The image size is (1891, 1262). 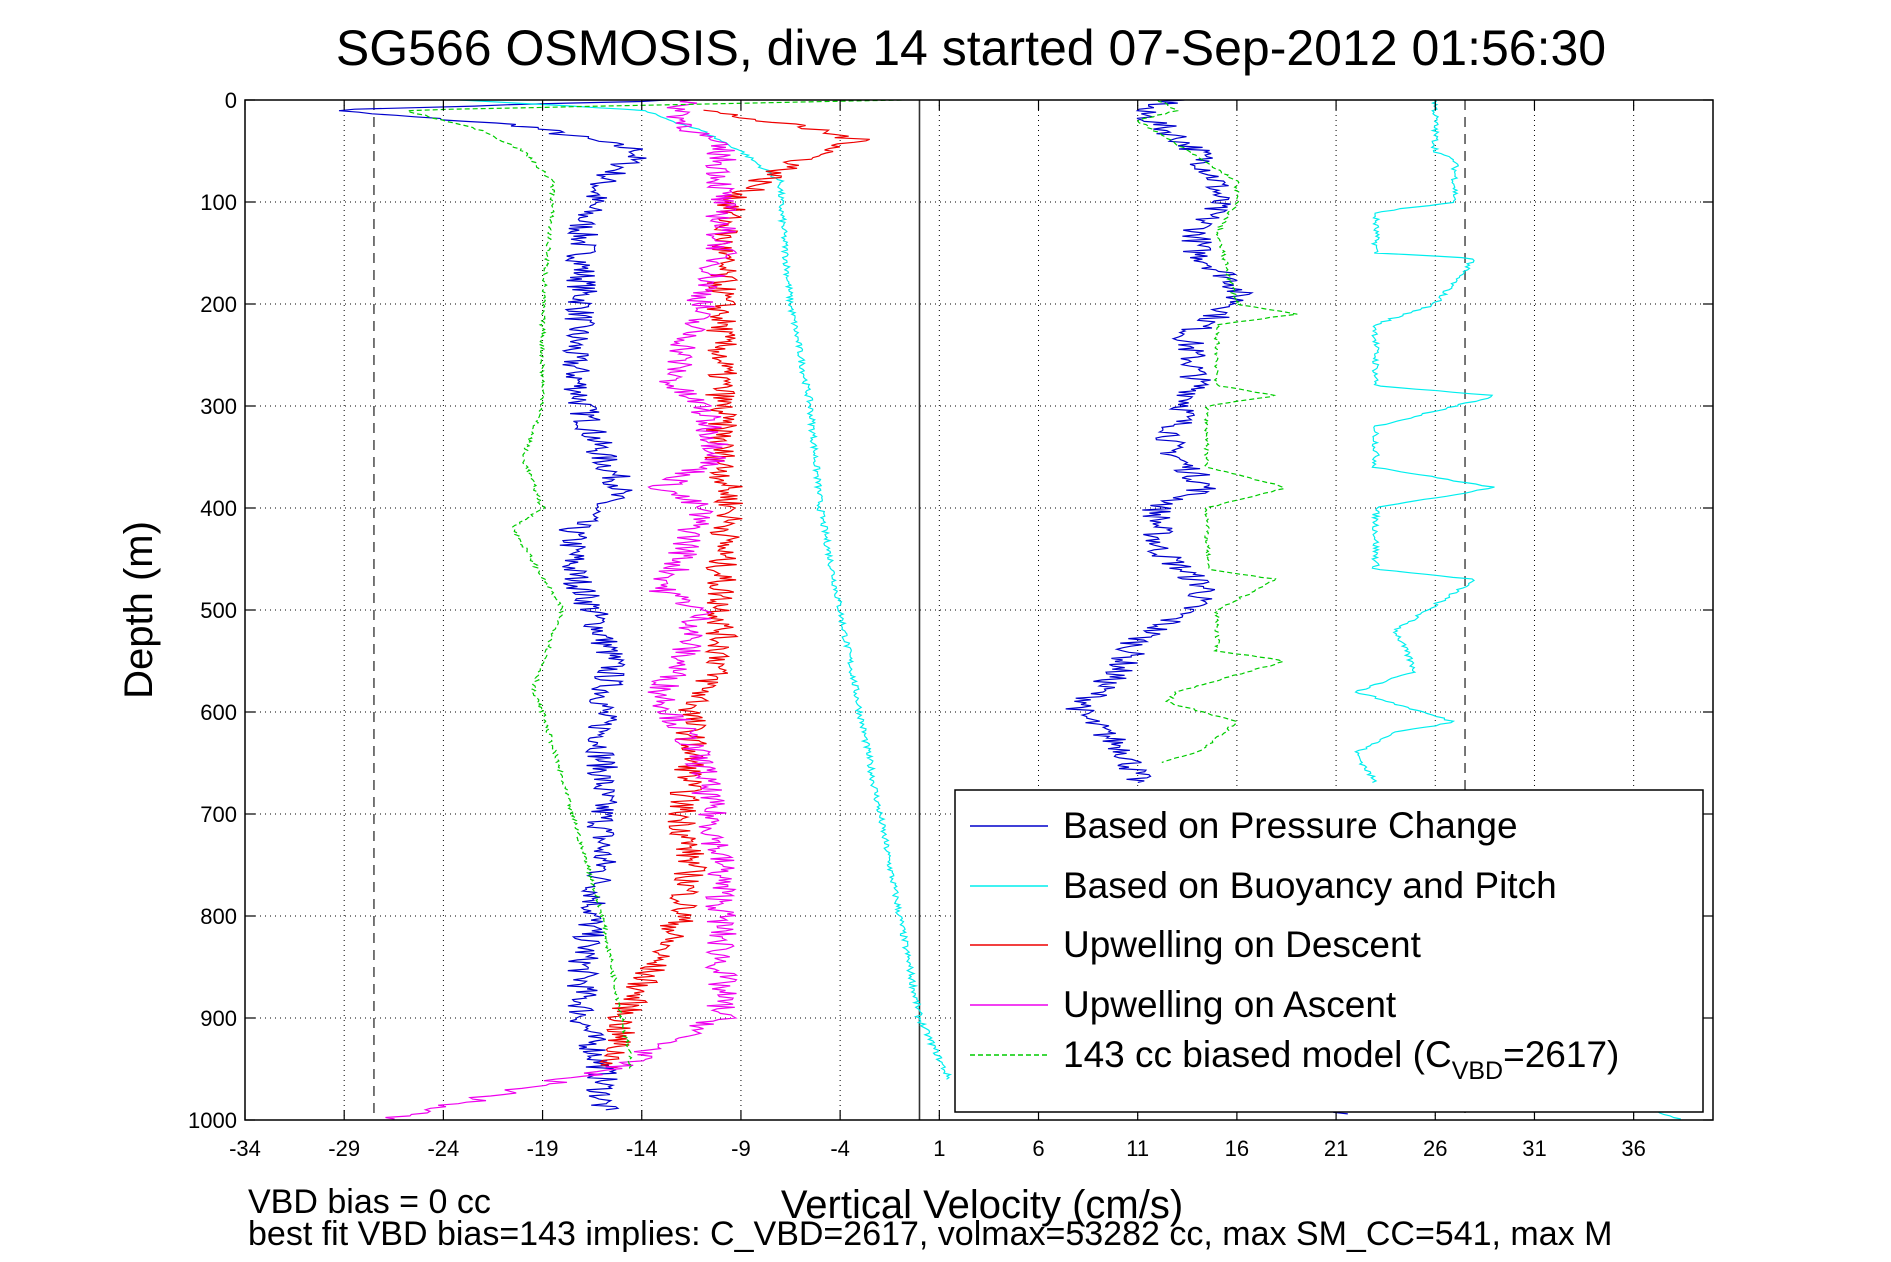 What do you see at coordinates (218, 1018) in the screenshot?
I see `y-tick-label: 900` at bounding box center [218, 1018].